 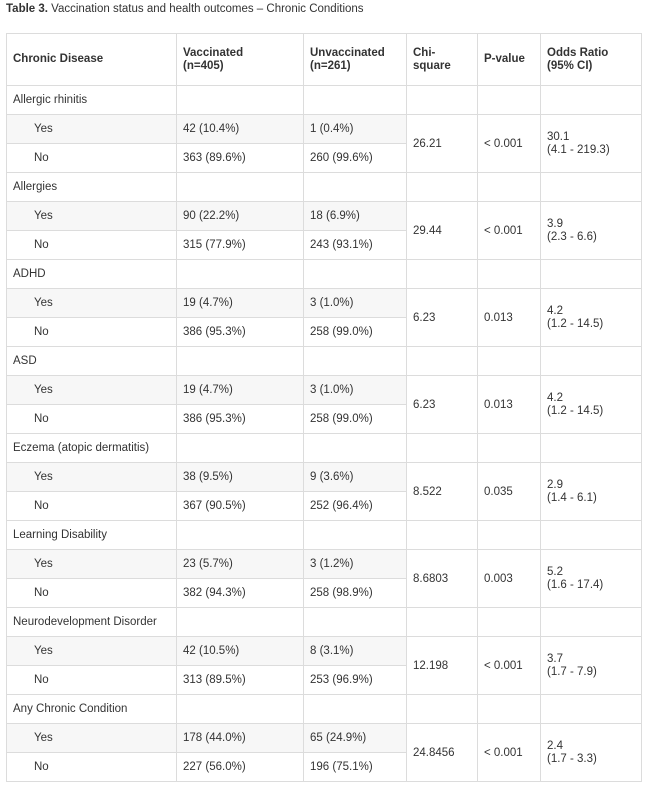 What do you see at coordinates (324, 448) in the screenshot?
I see `condition-row: Eczema (atopic dermatitis)` at bounding box center [324, 448].